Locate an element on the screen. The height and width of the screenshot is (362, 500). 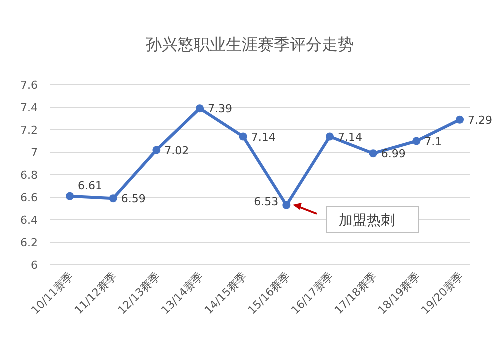
y-tick-label: 7.2 is located at coordinates (29, 130).